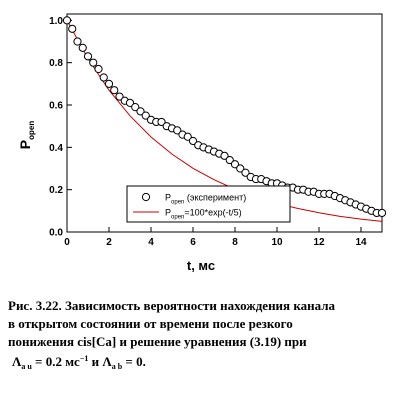 The width and height of the screenshot is (412, 400). What do you see at coordinates (361, 242) in the screenshot?
I see `x-tick-label: 14` at bounding box center [361, 242].